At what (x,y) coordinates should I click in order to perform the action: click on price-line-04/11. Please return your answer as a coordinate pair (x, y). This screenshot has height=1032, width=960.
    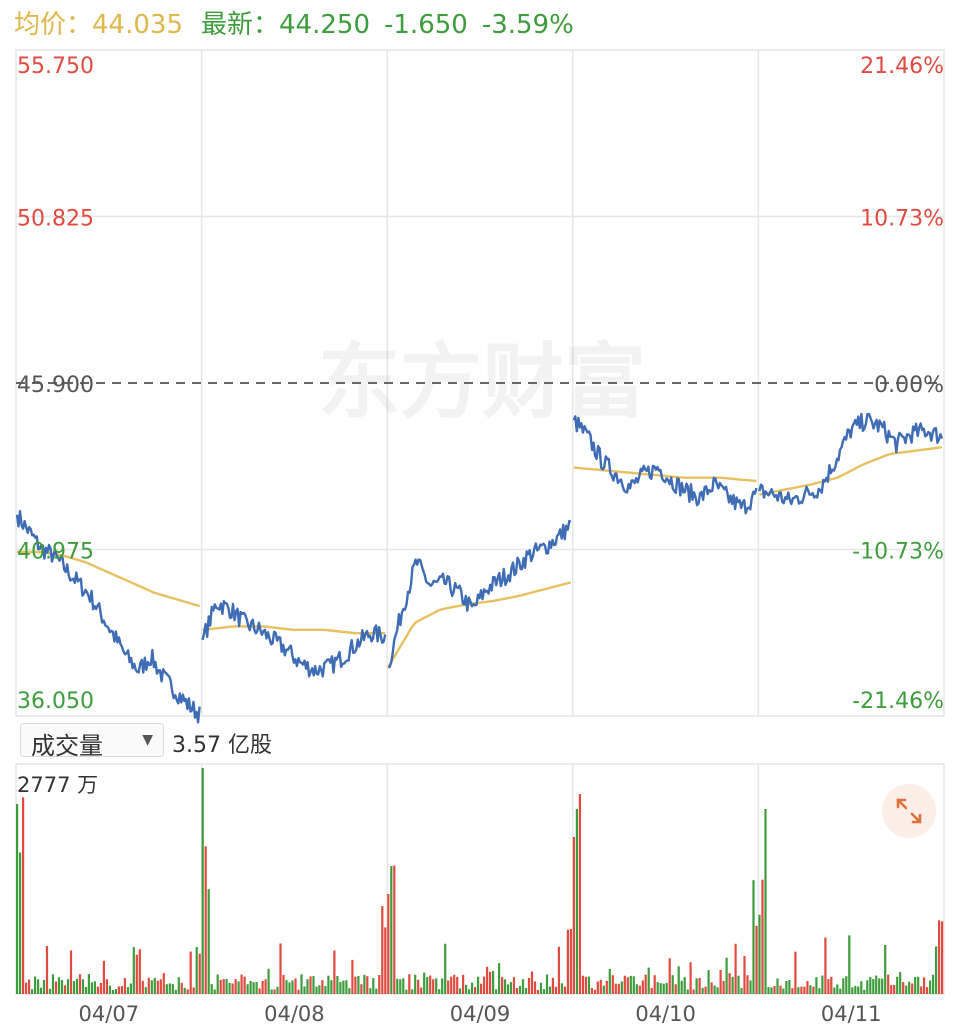
    Looking at the image, I should click on (851, 459).